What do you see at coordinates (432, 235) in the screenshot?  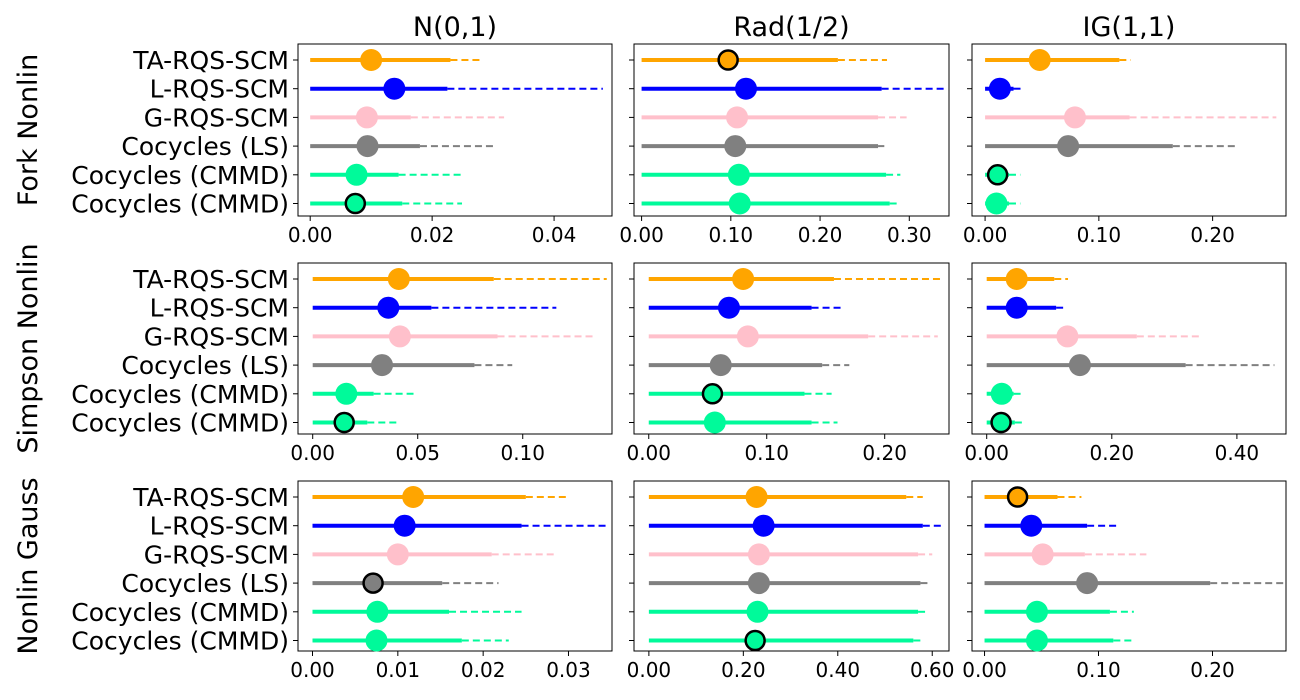 I see `x-tick-label: 0.02` at bounding box center [432, 235].